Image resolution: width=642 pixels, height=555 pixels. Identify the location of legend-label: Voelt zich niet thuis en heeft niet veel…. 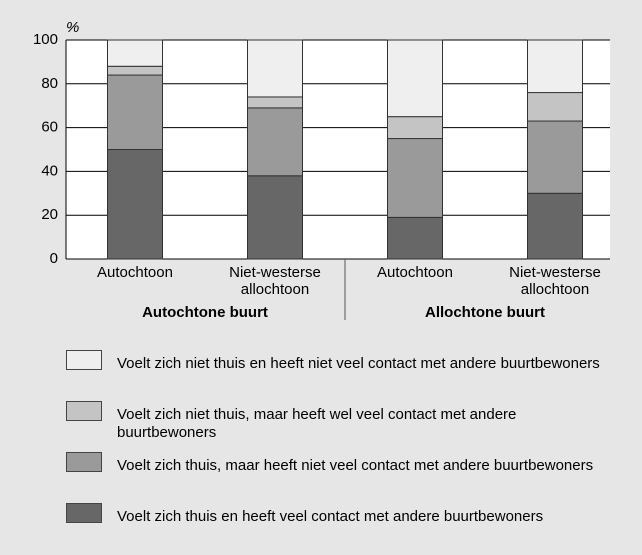
(358, 363).